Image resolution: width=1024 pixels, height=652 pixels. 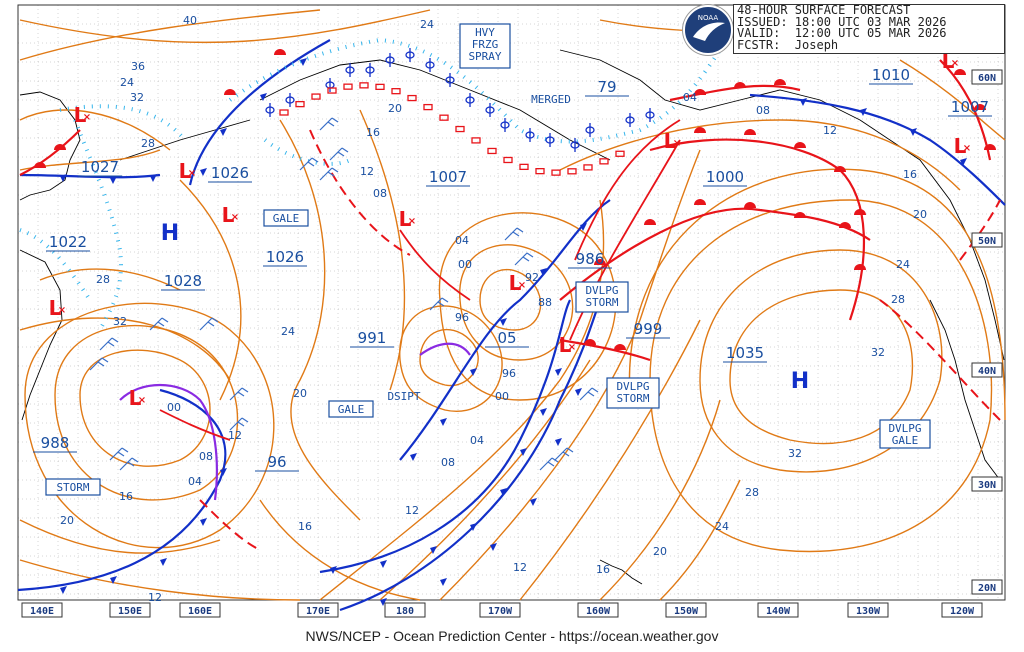 I want to click on annotation-box, so click(x=602, y=297).